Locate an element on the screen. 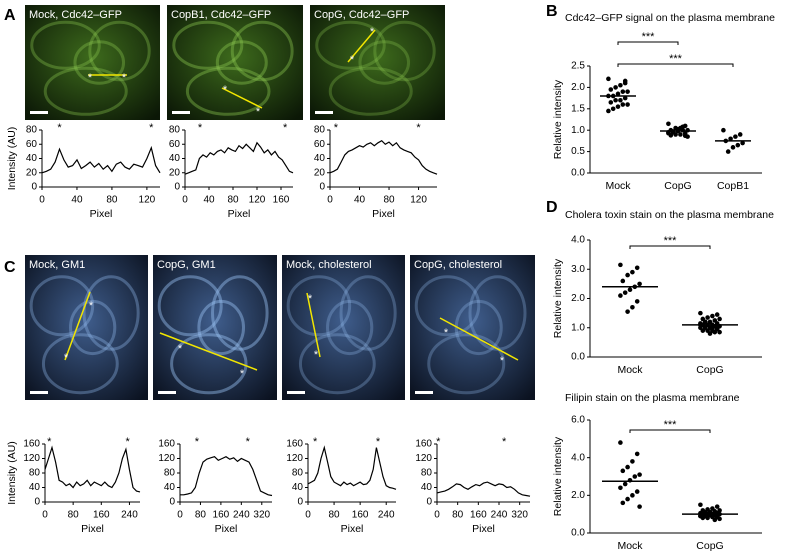  scale-bar is located at coordinates (424, 392).